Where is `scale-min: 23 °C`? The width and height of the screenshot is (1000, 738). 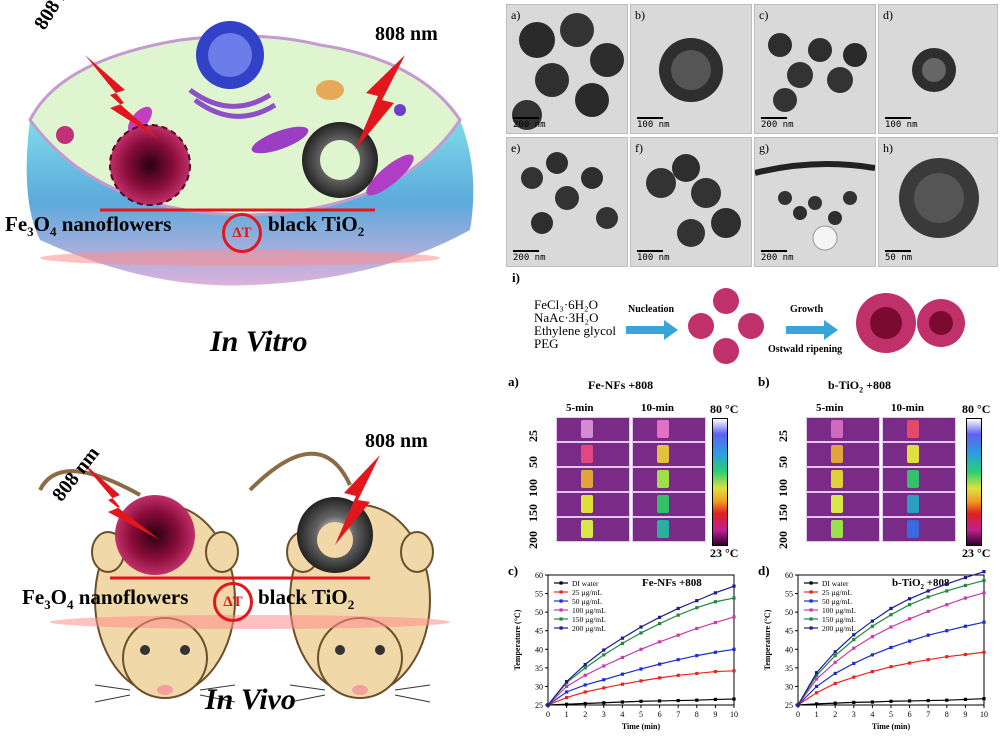 scale-min: 23 °C is located at coordinates (724, 553).